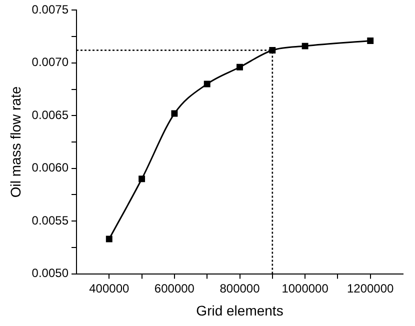 Image resolution: width=415 pixels, height=326 pixels. I want to click on x-tick-label: 600000, so click(174, 288).